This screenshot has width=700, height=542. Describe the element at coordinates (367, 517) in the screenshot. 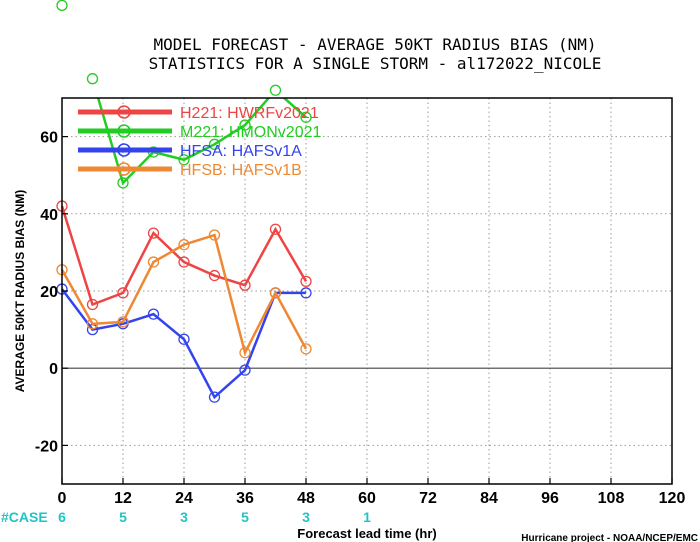

I see `case-count: 1` at that location.